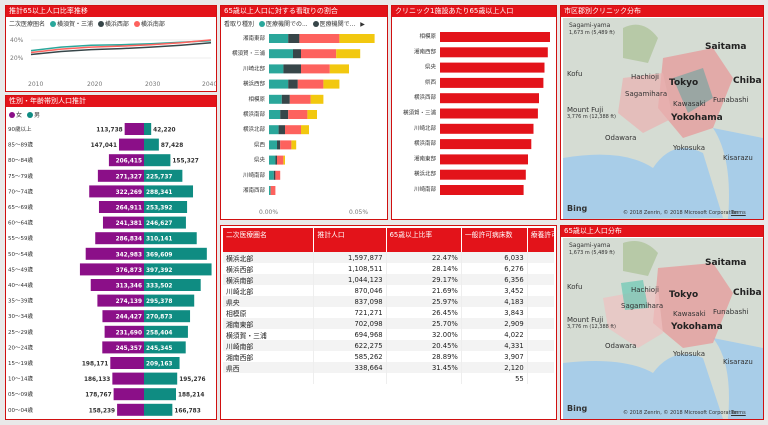  I want to click on legend-item: 横浜西部, so click(116, 24).